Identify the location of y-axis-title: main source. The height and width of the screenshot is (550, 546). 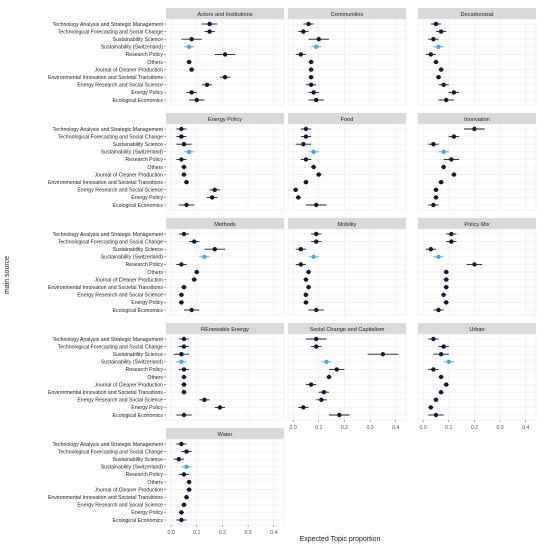
(7, 275).